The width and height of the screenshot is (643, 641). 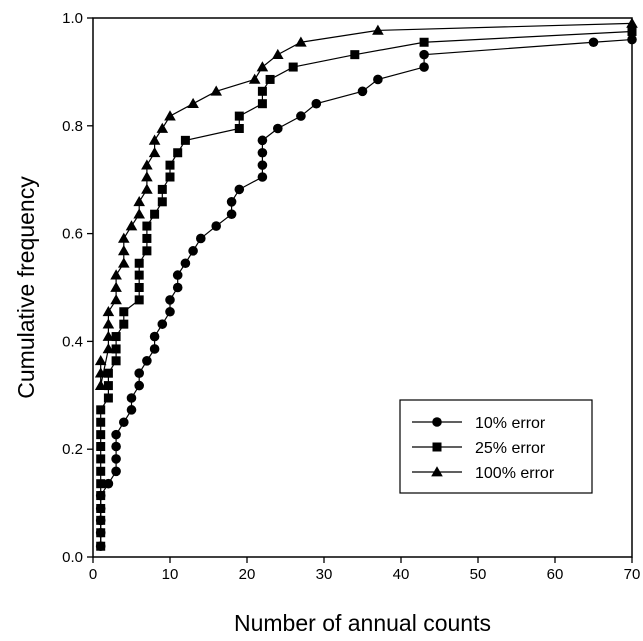 I want to click on x-tick-label: 10, so click(x=170, y=574).